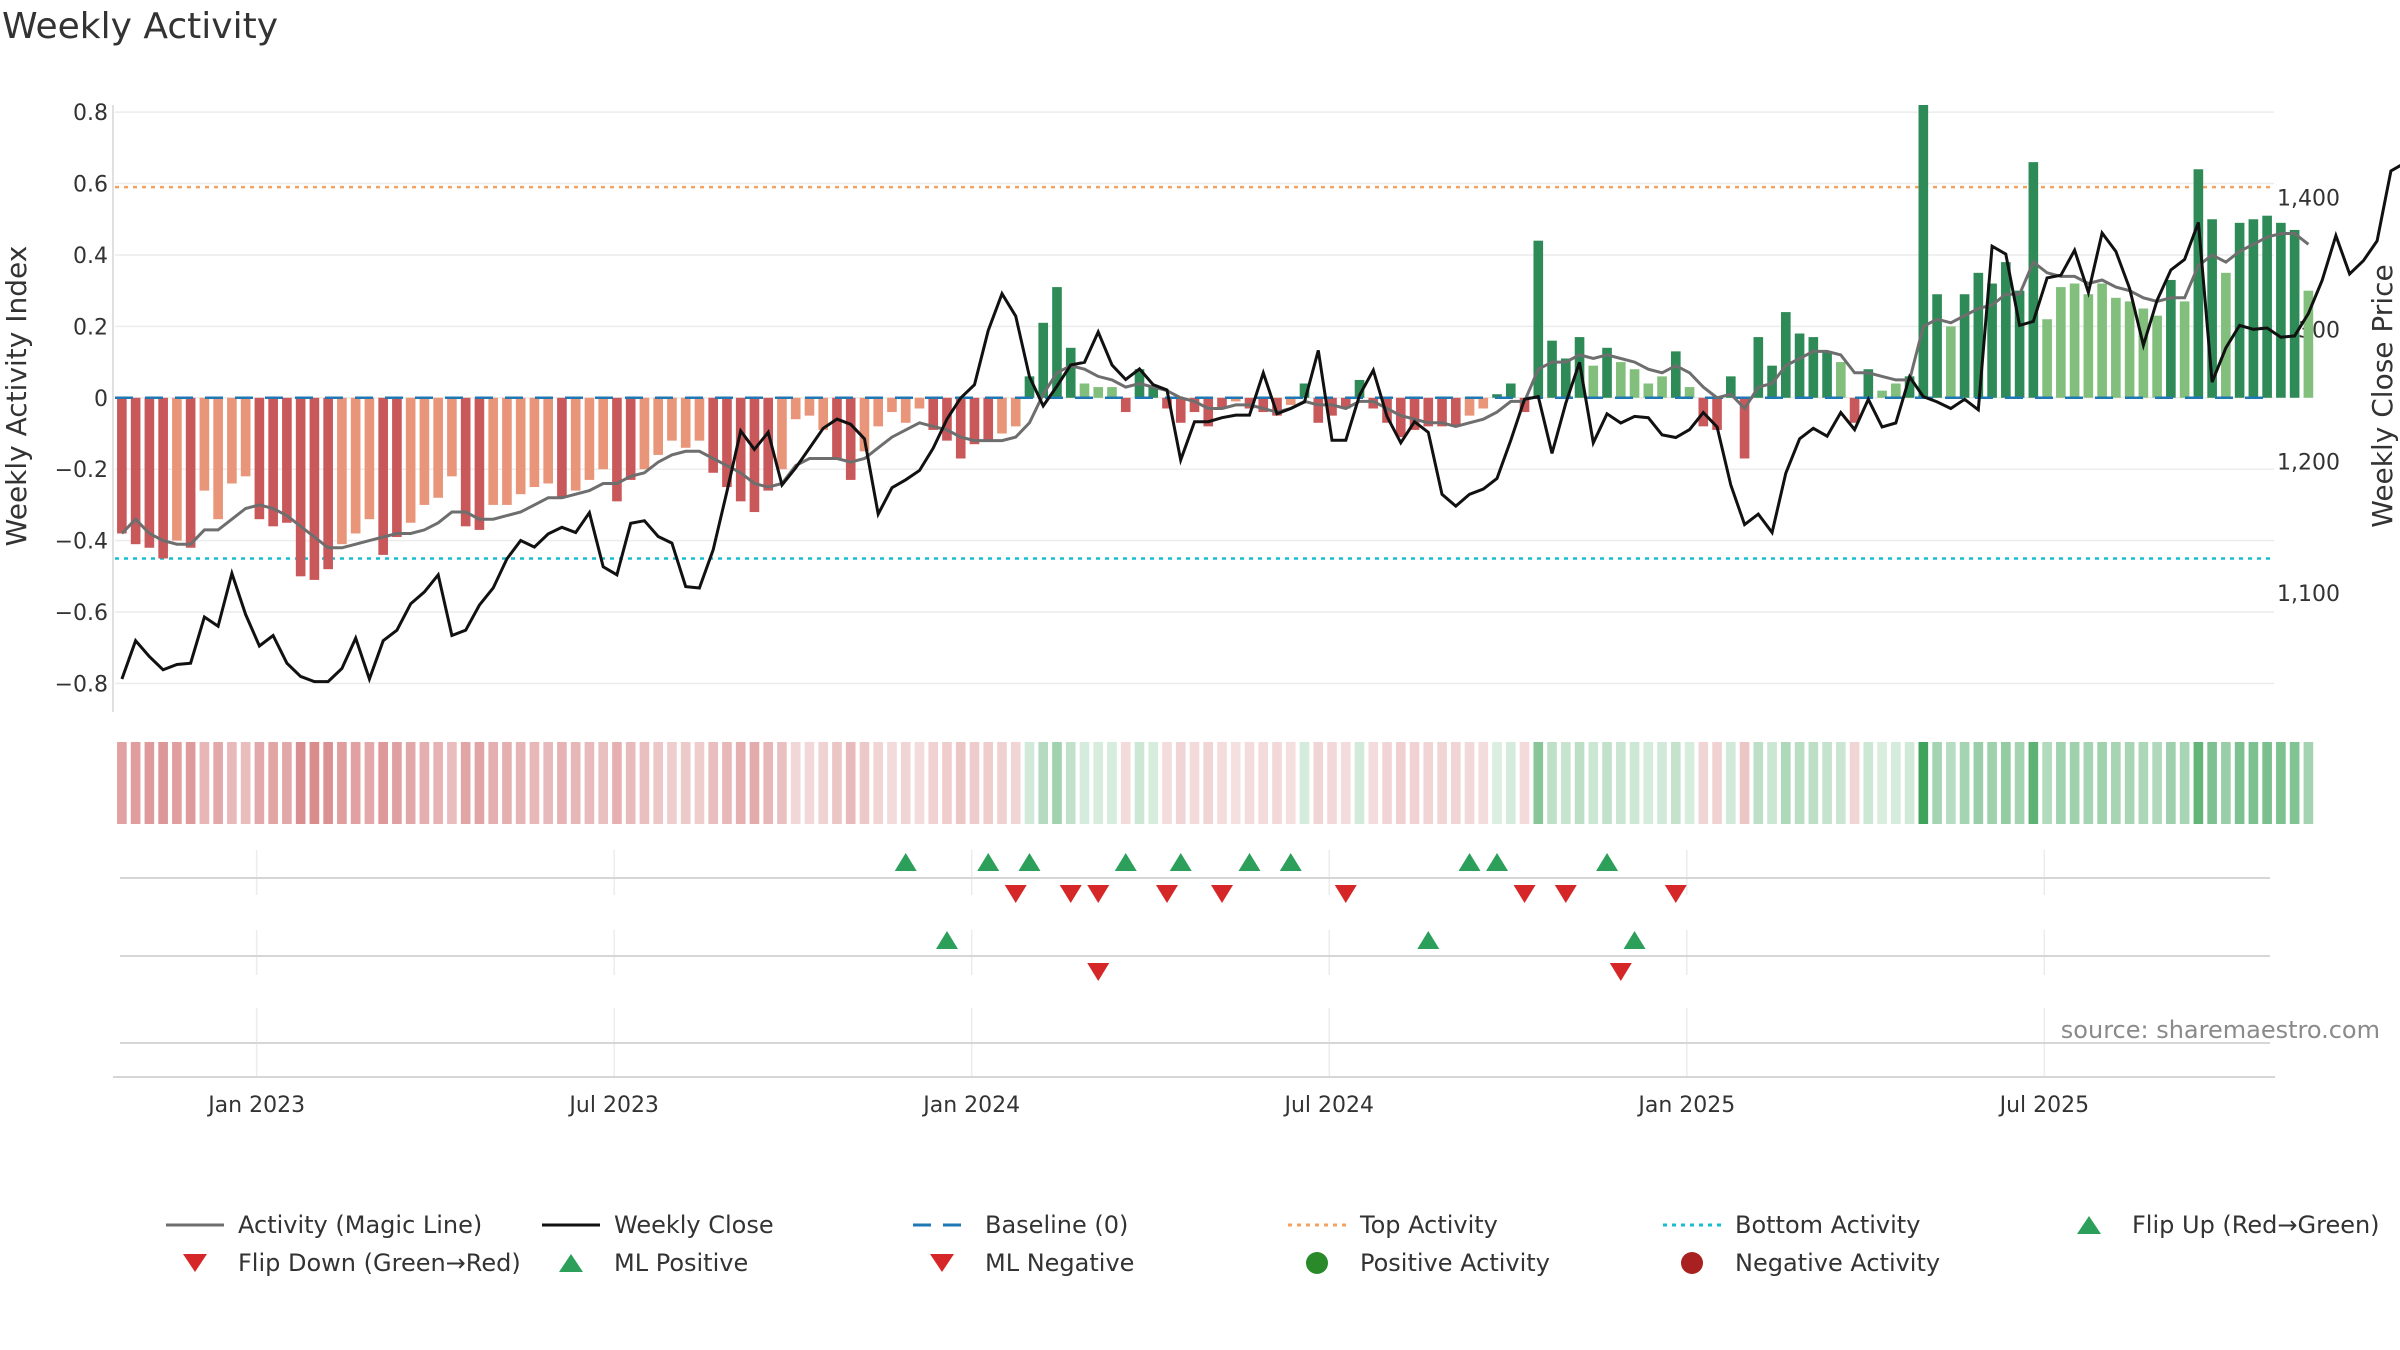  I want to click on legend-item: Baseline (0), so click(1020, 1225).